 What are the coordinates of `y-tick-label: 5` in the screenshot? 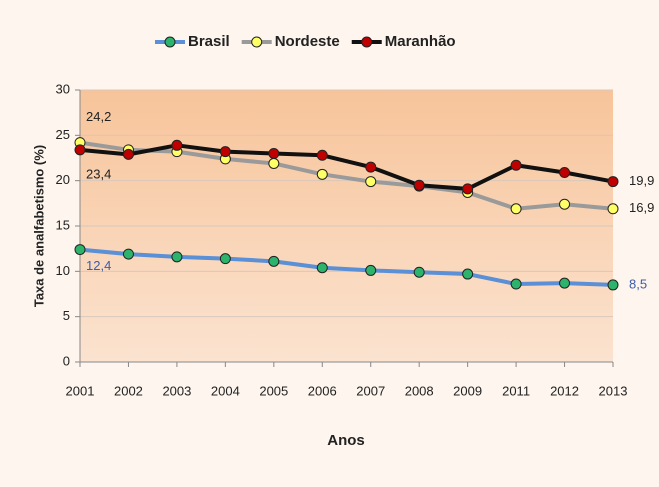 It's located at (66, 315).